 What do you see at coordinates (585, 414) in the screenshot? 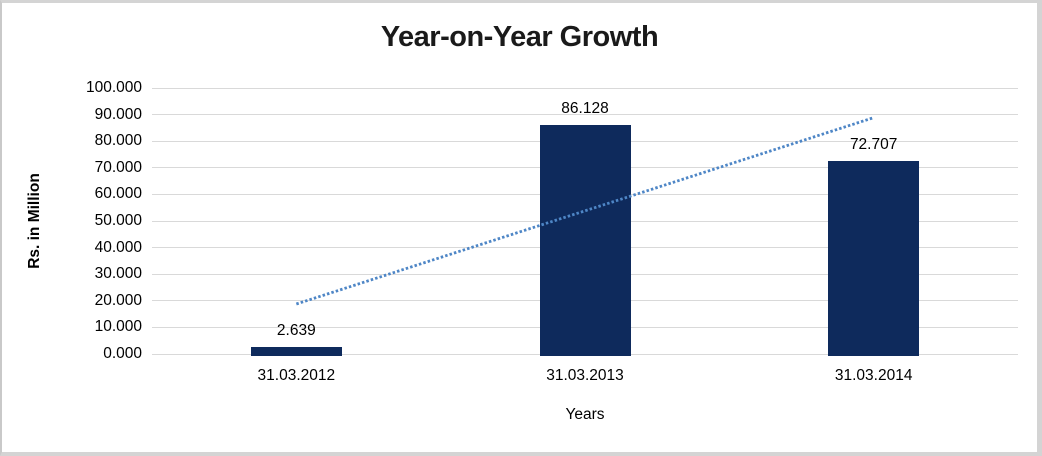
I see `x-axis-title: Years` at bounding box center [585, 414].